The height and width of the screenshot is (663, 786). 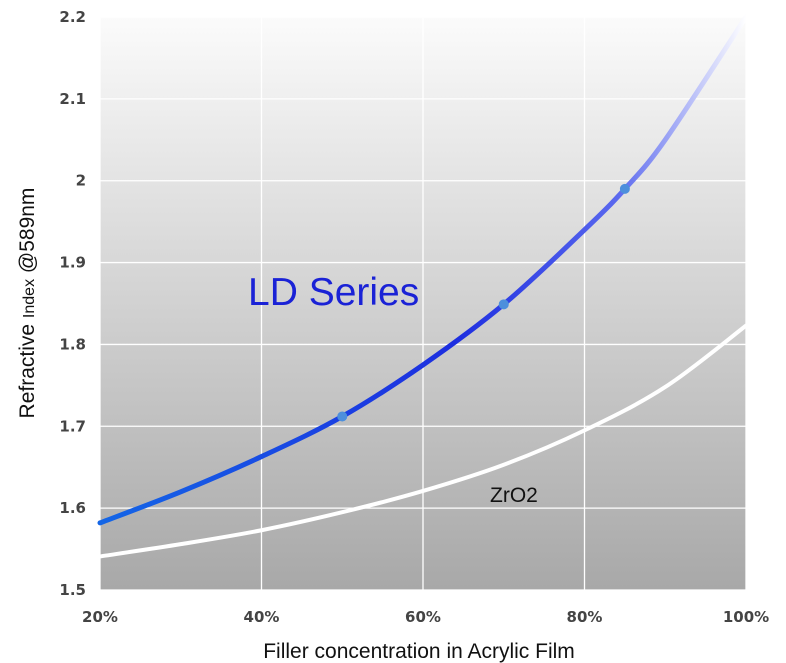 What do you see at coordinates (333, 292) in the screenshot?
I see `ld-series-label: LD Series` at bounding box center [333, 292].